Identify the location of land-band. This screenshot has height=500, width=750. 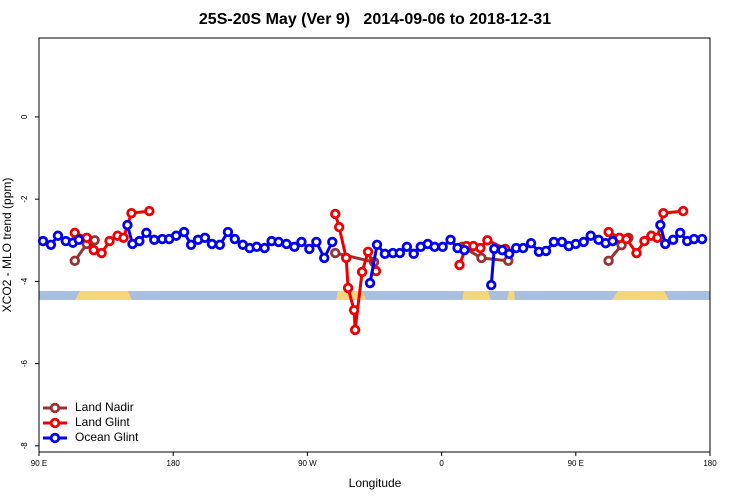
(374, 295).